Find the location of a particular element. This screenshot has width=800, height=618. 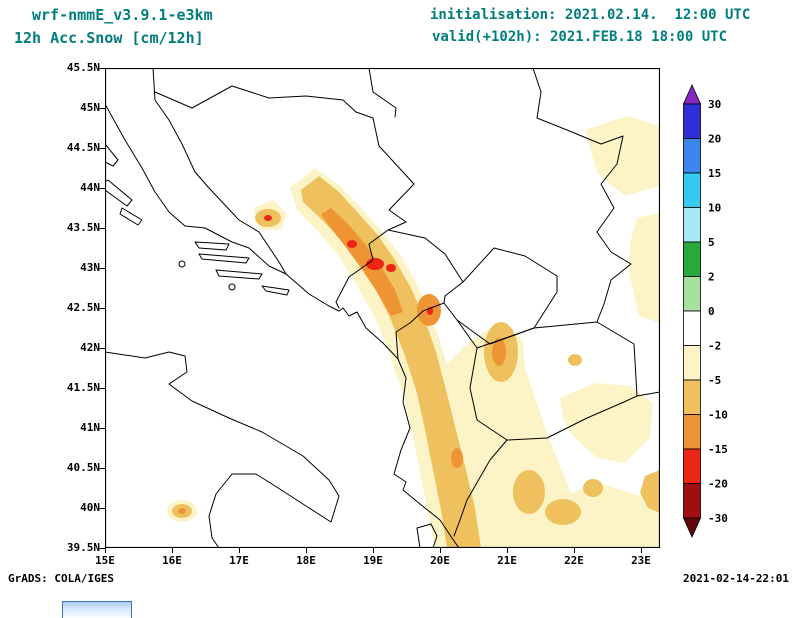

colorbar-tick-label: -2 is located at coordinates (714, 346).